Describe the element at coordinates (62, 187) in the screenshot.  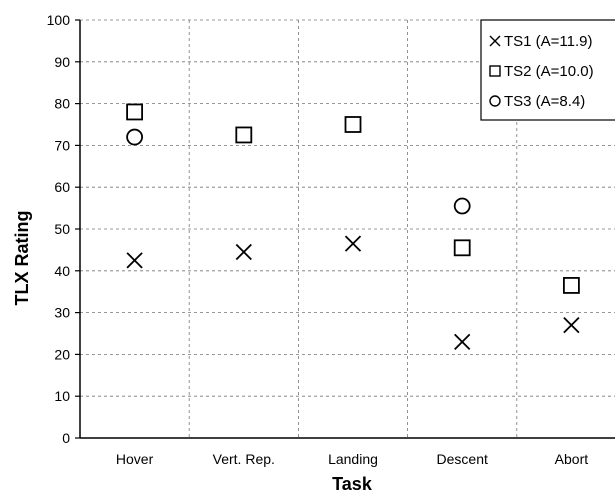
I see `y-tick-label: 60` at that location.